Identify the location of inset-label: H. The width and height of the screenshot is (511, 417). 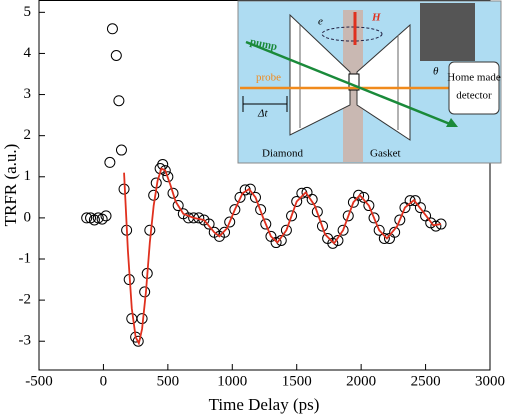
(376, 18).